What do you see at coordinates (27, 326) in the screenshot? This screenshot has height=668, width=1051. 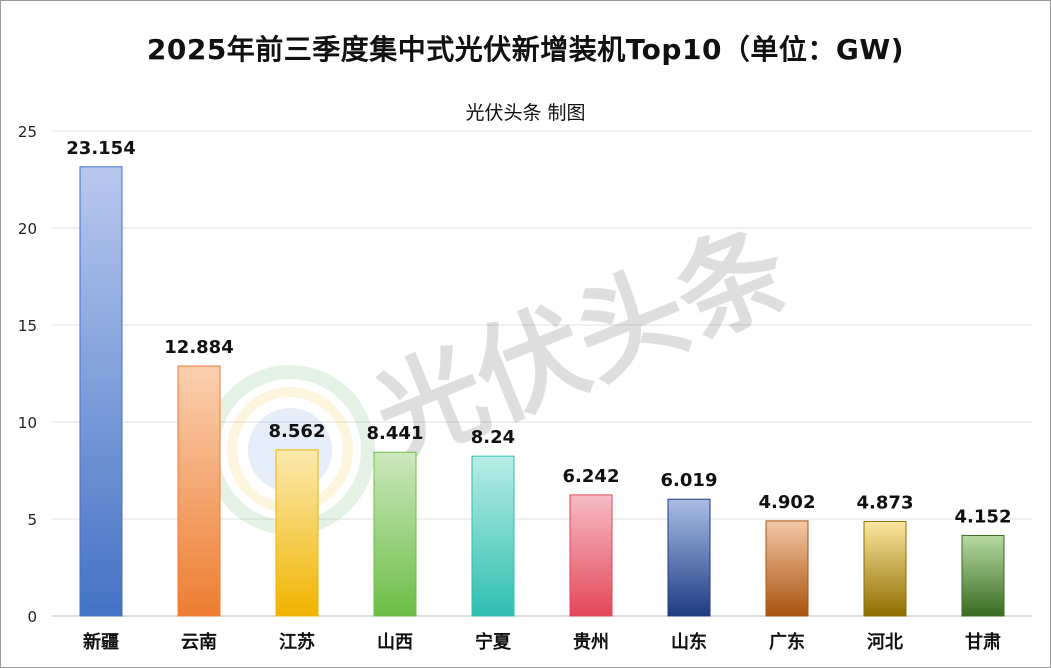 I see `y-tick-label: 15` at bounding box center [27, 326].